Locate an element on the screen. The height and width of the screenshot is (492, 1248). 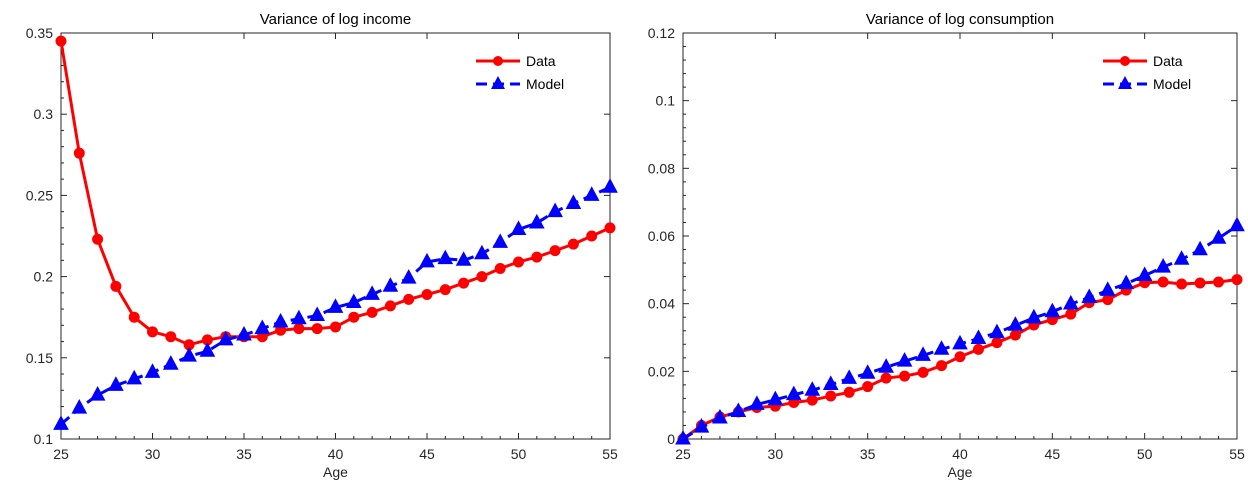
x-tick-label: 35 is located at coordinates (244, 454).